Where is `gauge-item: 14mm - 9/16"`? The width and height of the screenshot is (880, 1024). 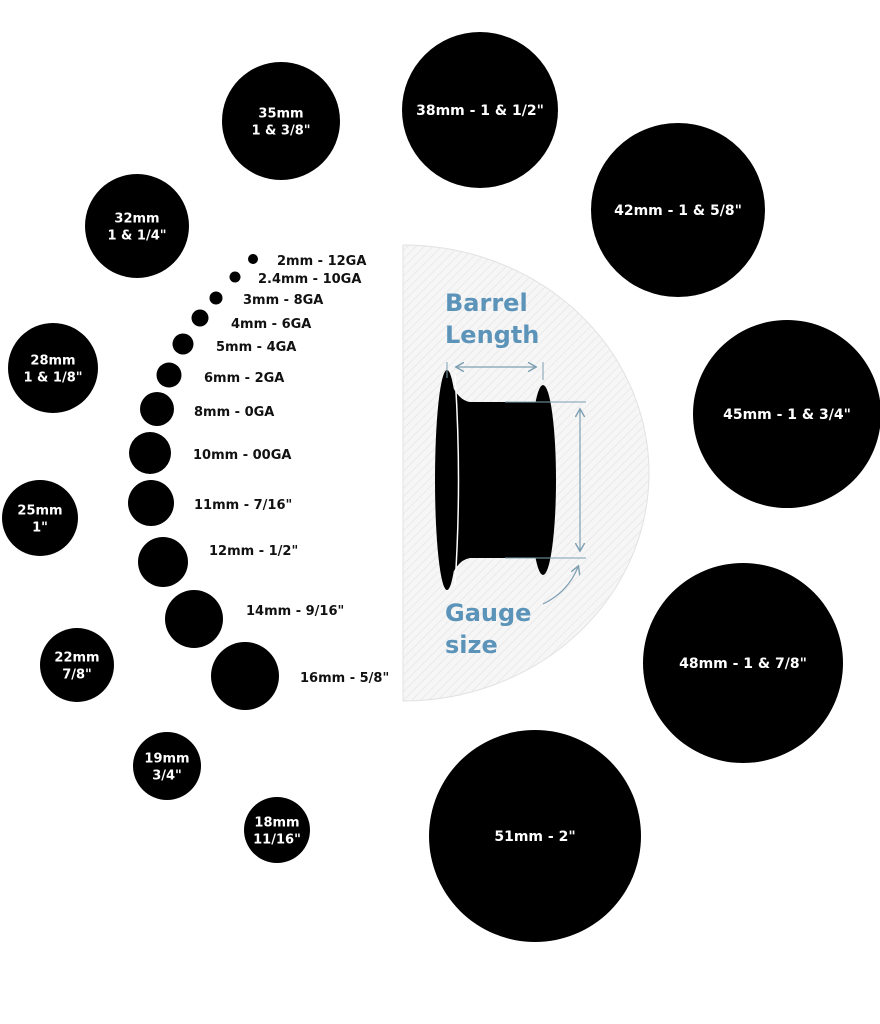
gauge-item: 14mm - 9/16" is located at coordinates (254, 619).